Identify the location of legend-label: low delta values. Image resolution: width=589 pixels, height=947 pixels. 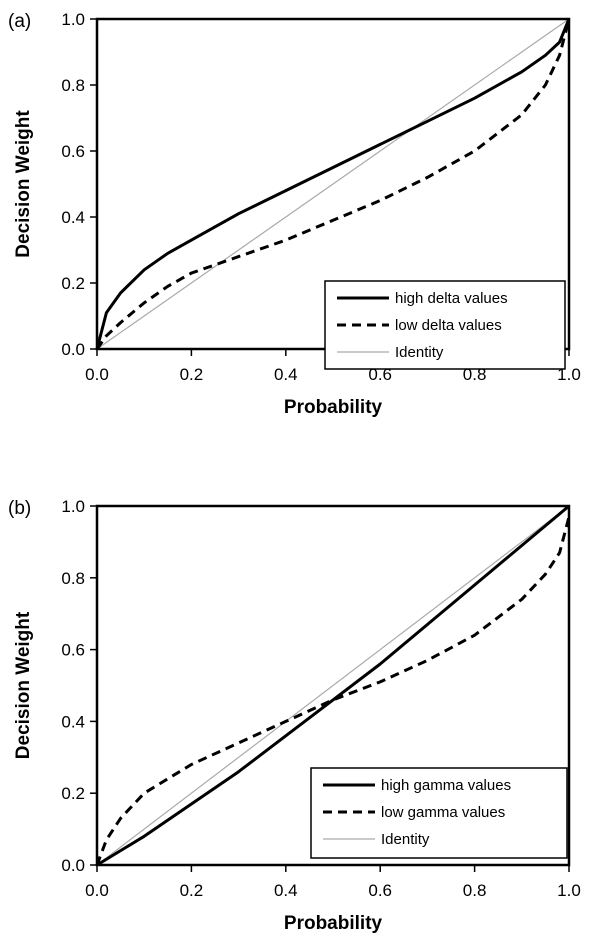
(448, 325).